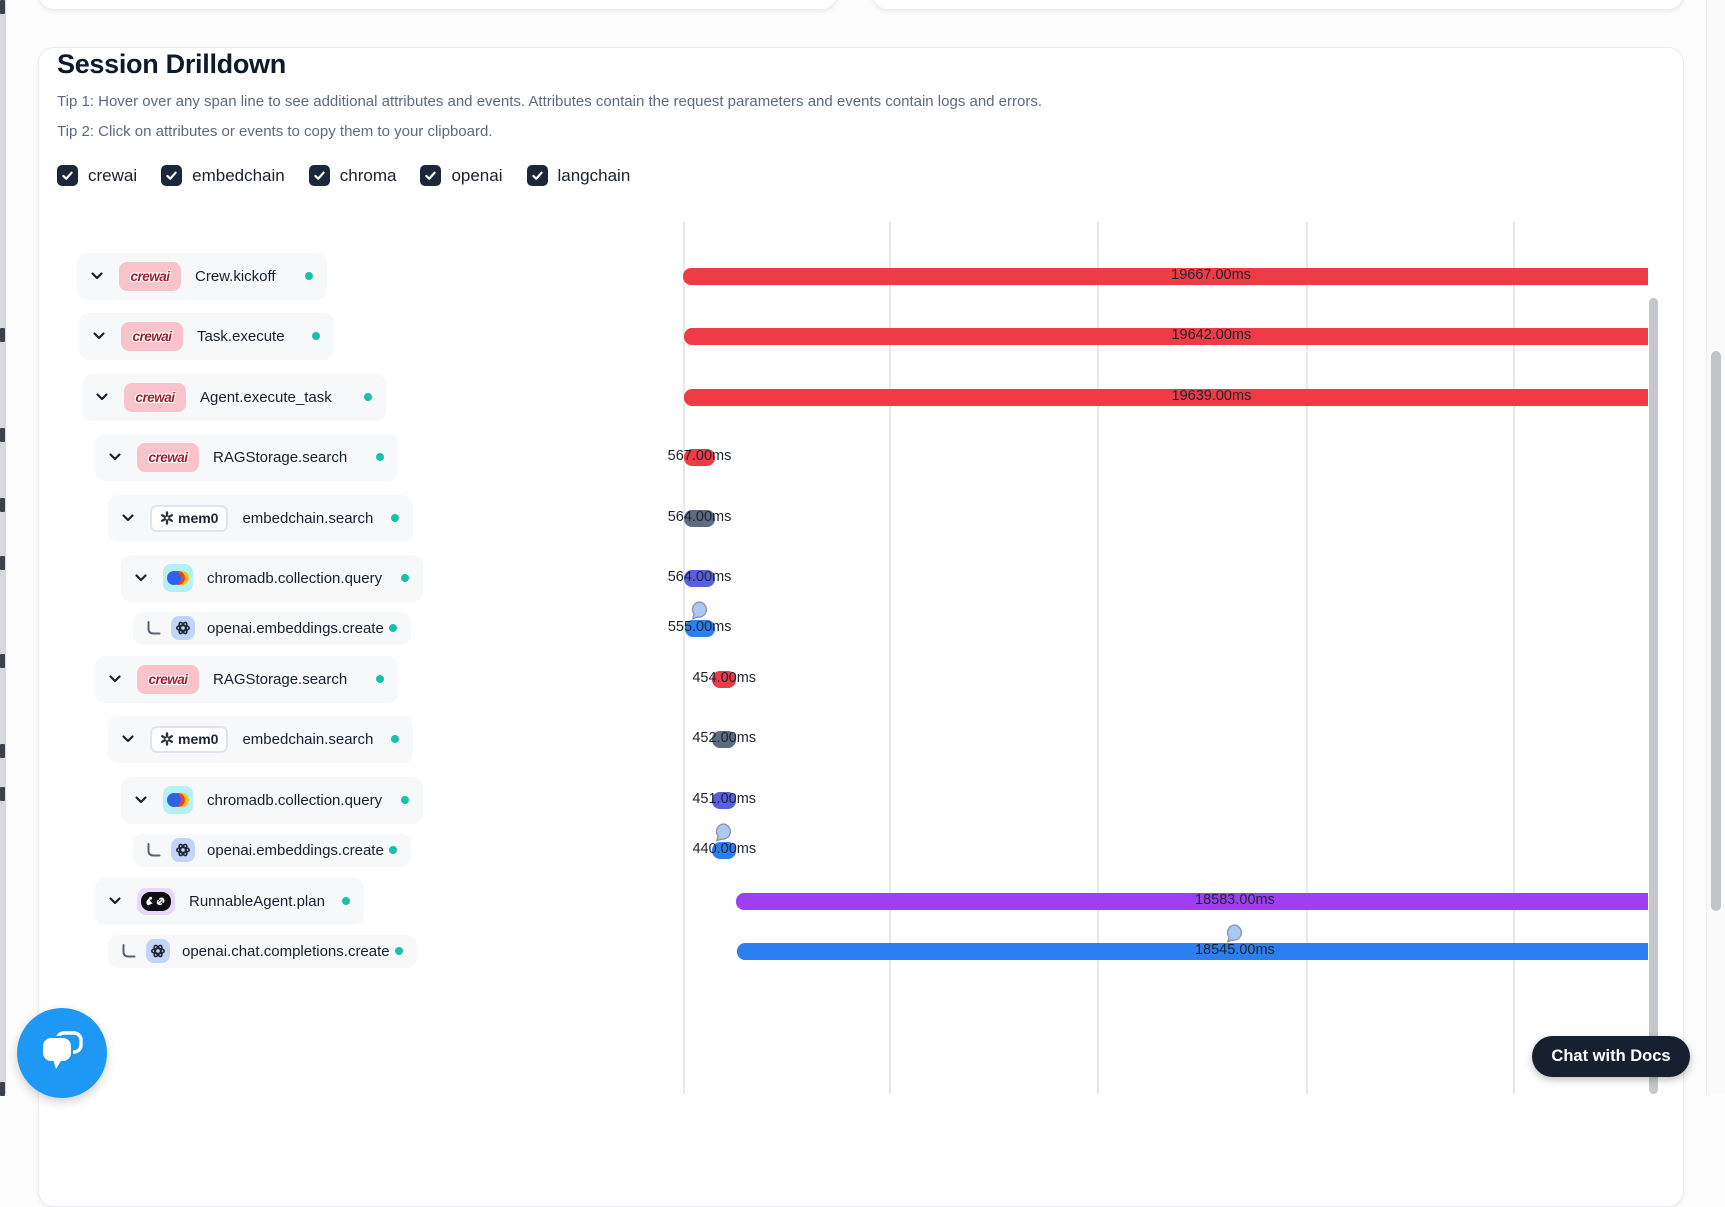 Image resolution: width=1725 pixels, height=1207 pixels. I want to click on span-tree-row-openai.chat.completions.create: openai.chat.completions.create, so click(262, 951).